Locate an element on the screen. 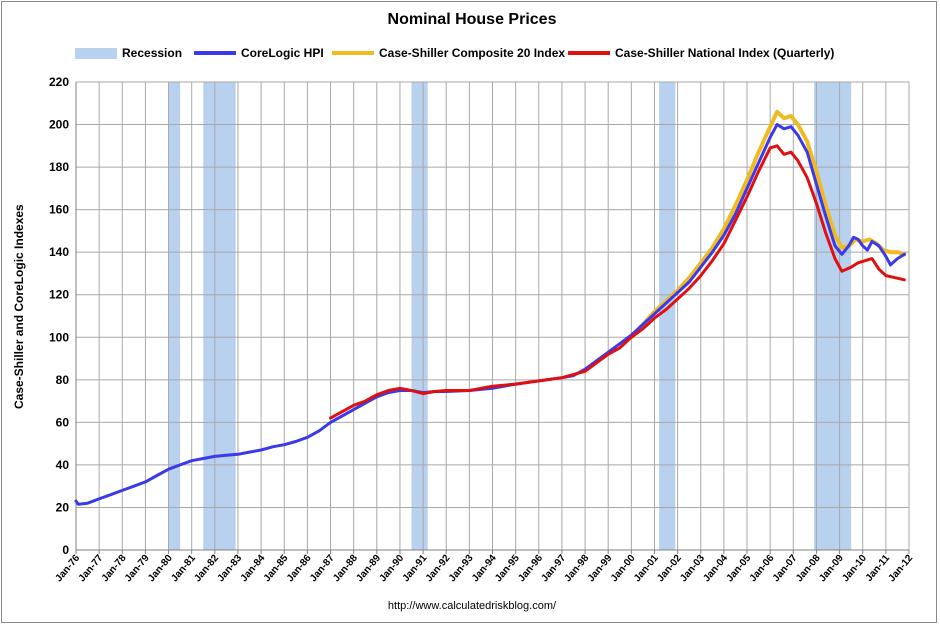 This screenshot has height=626, width=940. y-tick-label: 40 is located at coordinates (63, 465).